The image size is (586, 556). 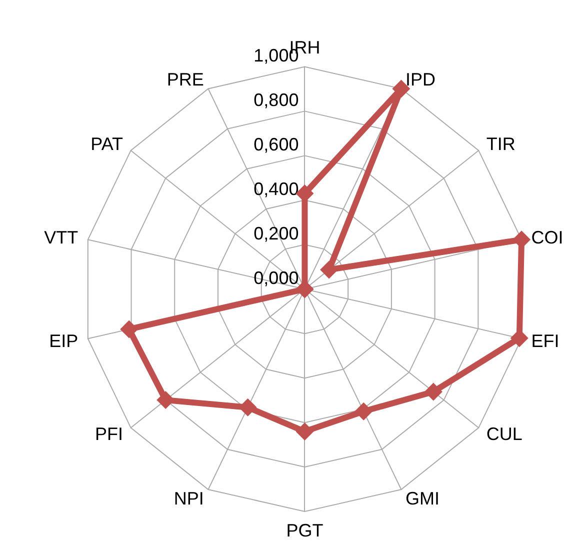 What do you see at coordinates (545, 340) in the screenshot?
I see `spoke-label: EFI` at bounding box center [545, 340].